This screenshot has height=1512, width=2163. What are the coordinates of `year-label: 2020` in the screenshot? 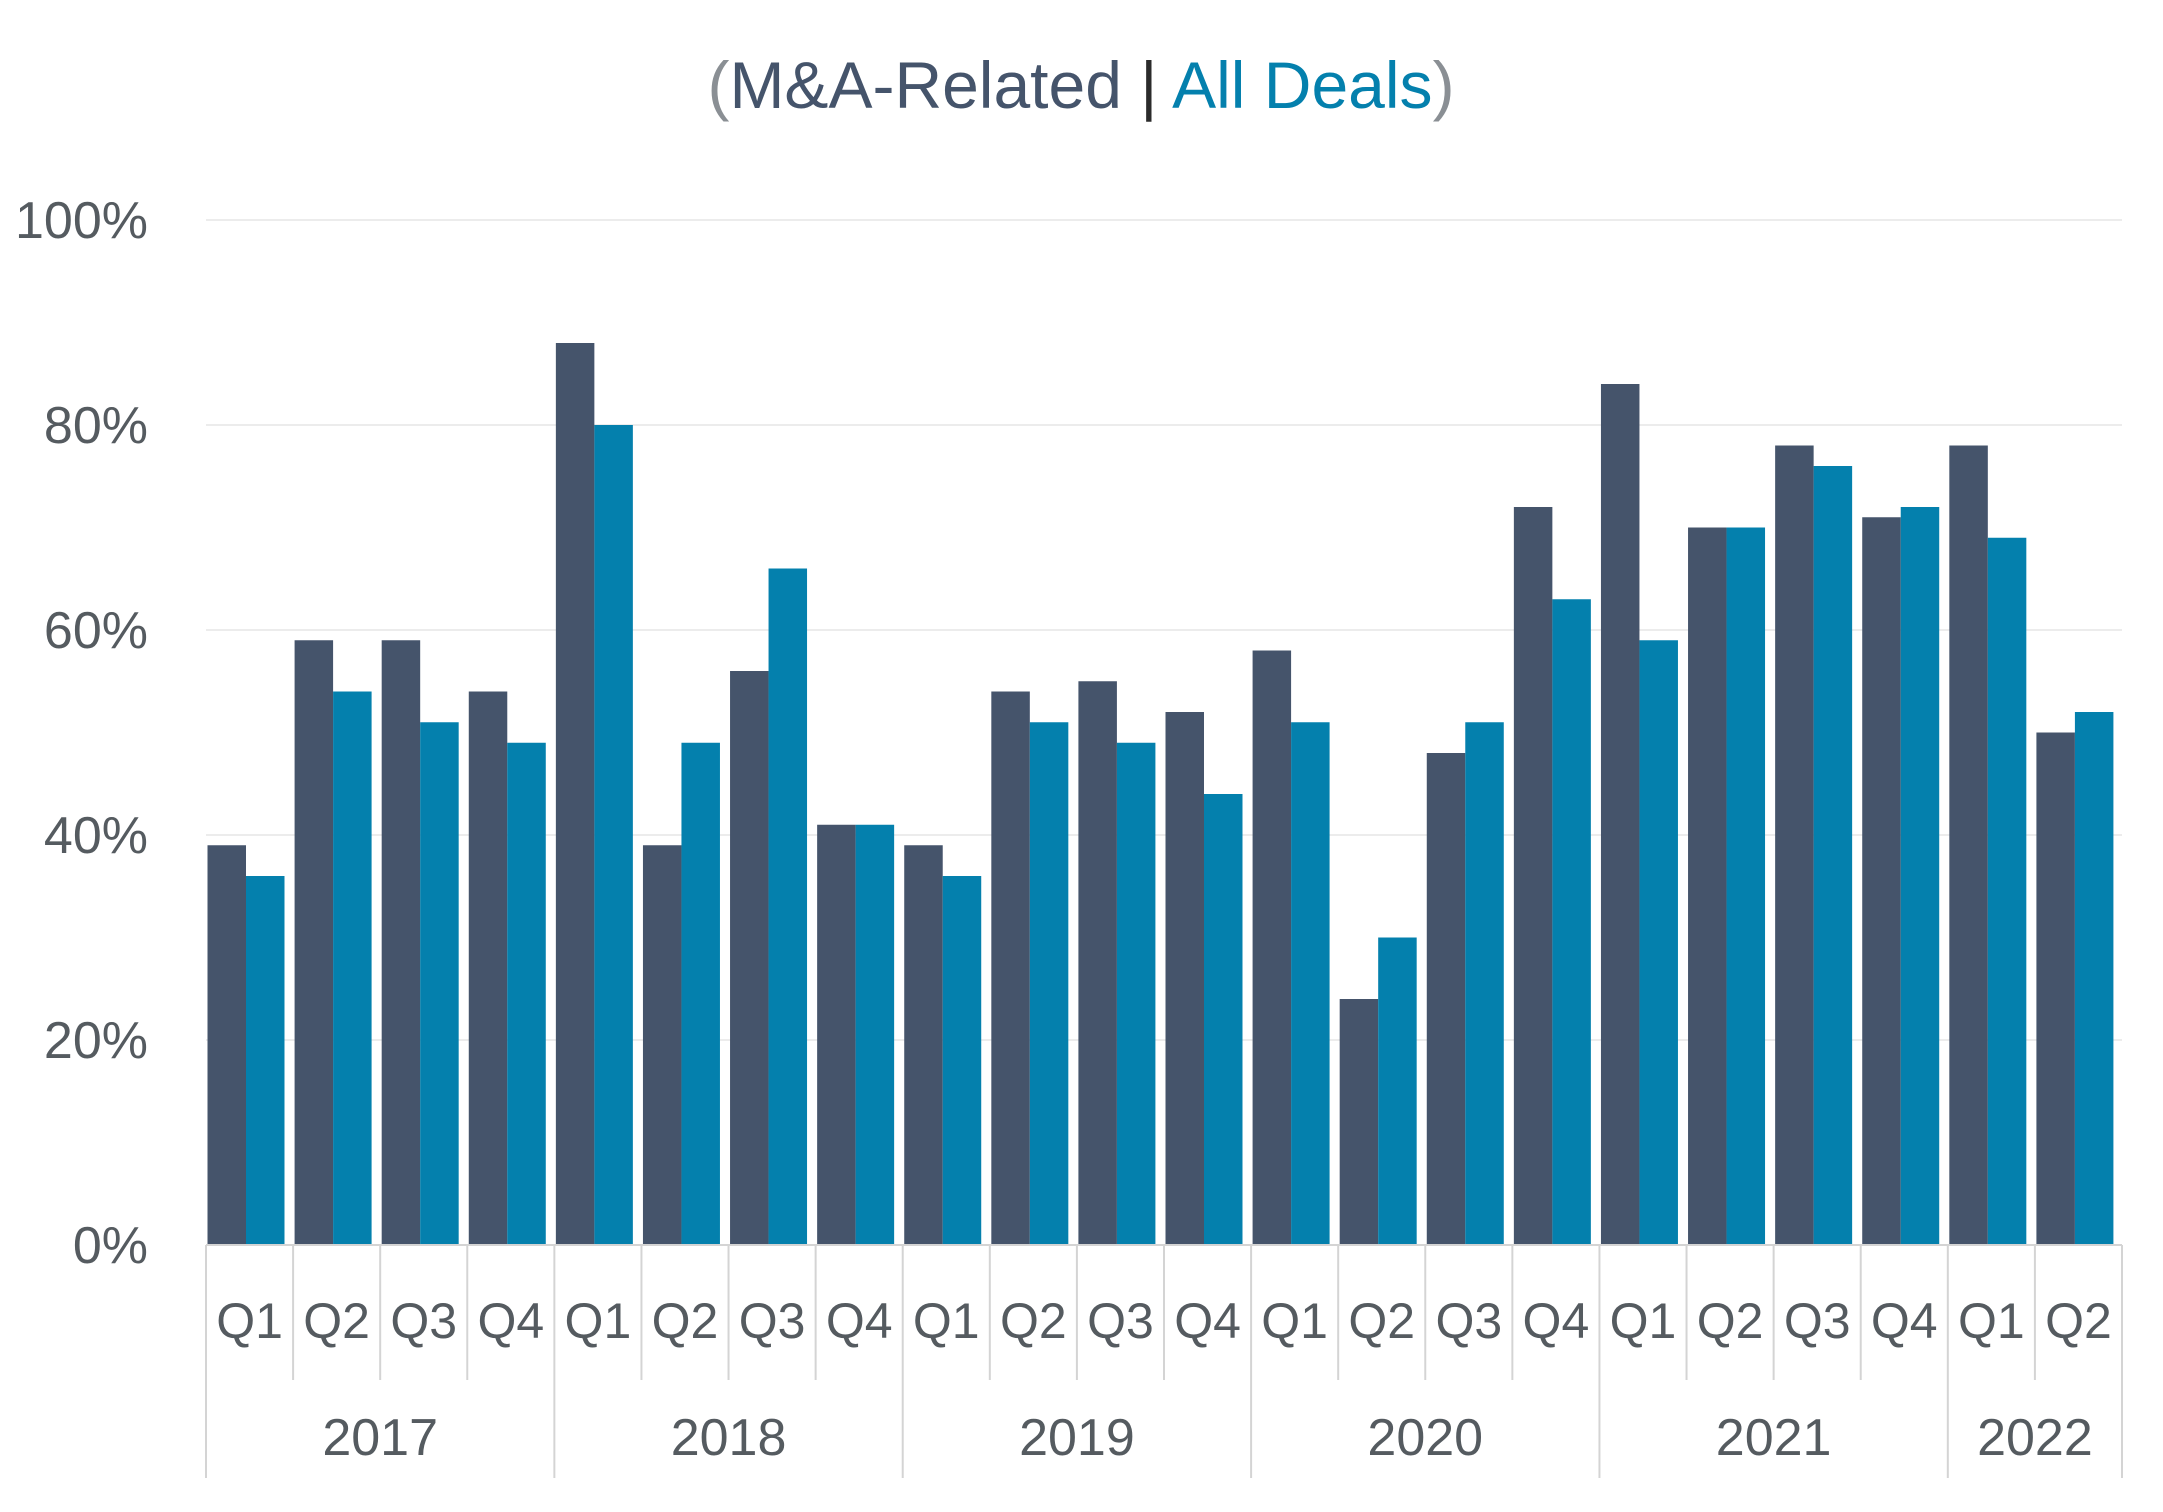 It's located at (1425, 1438).